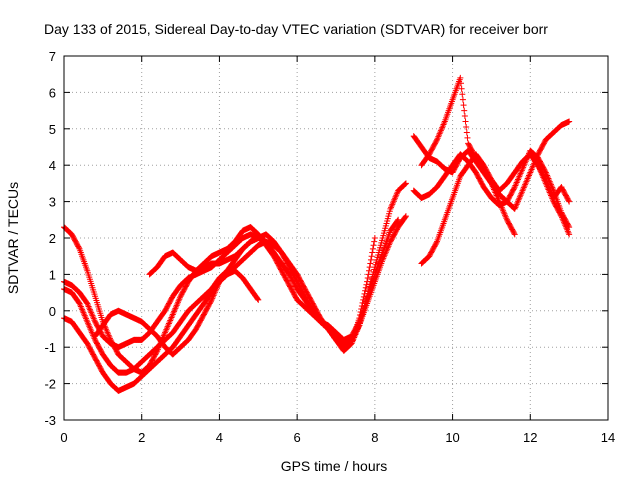  What do you see at coordinates (530, 437) in the screenshot?
I see `x-tick-label: 12` at bounding box center [530, 437].